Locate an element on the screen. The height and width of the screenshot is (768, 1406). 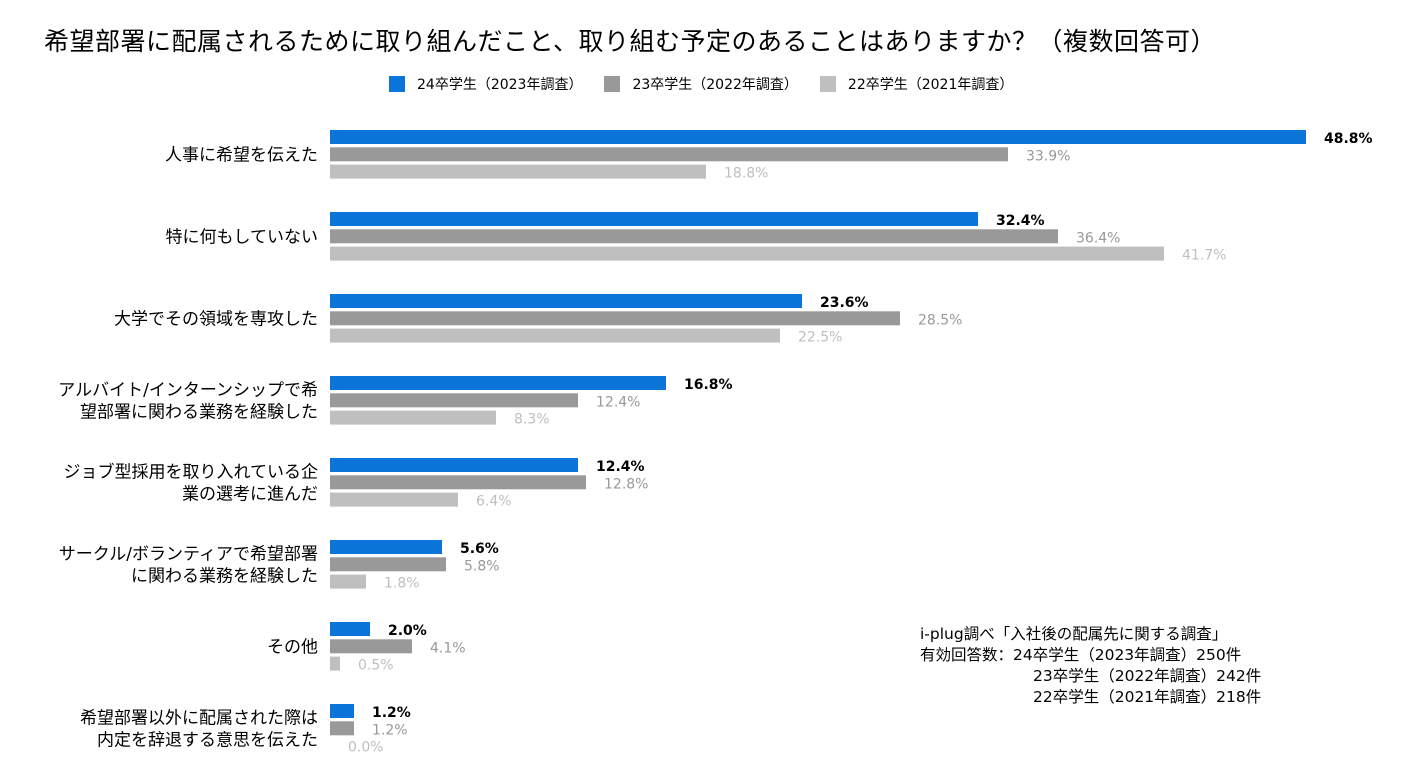
data-label: 18.8% is located at coordinates (746, 174).